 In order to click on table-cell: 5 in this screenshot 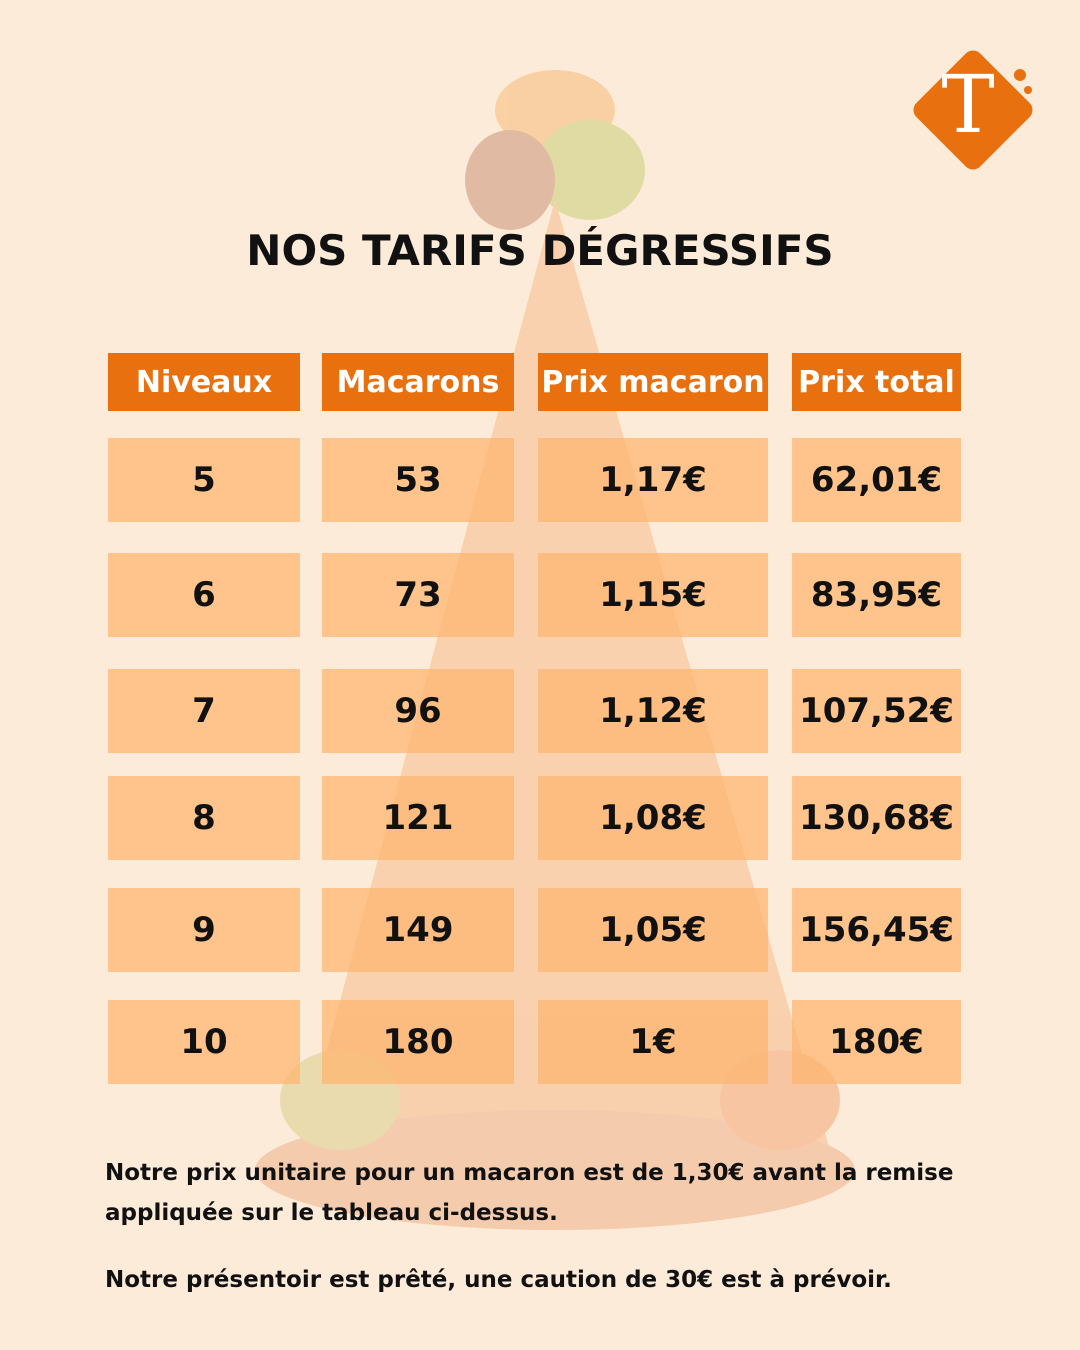, I will do `click(204, 480)`.